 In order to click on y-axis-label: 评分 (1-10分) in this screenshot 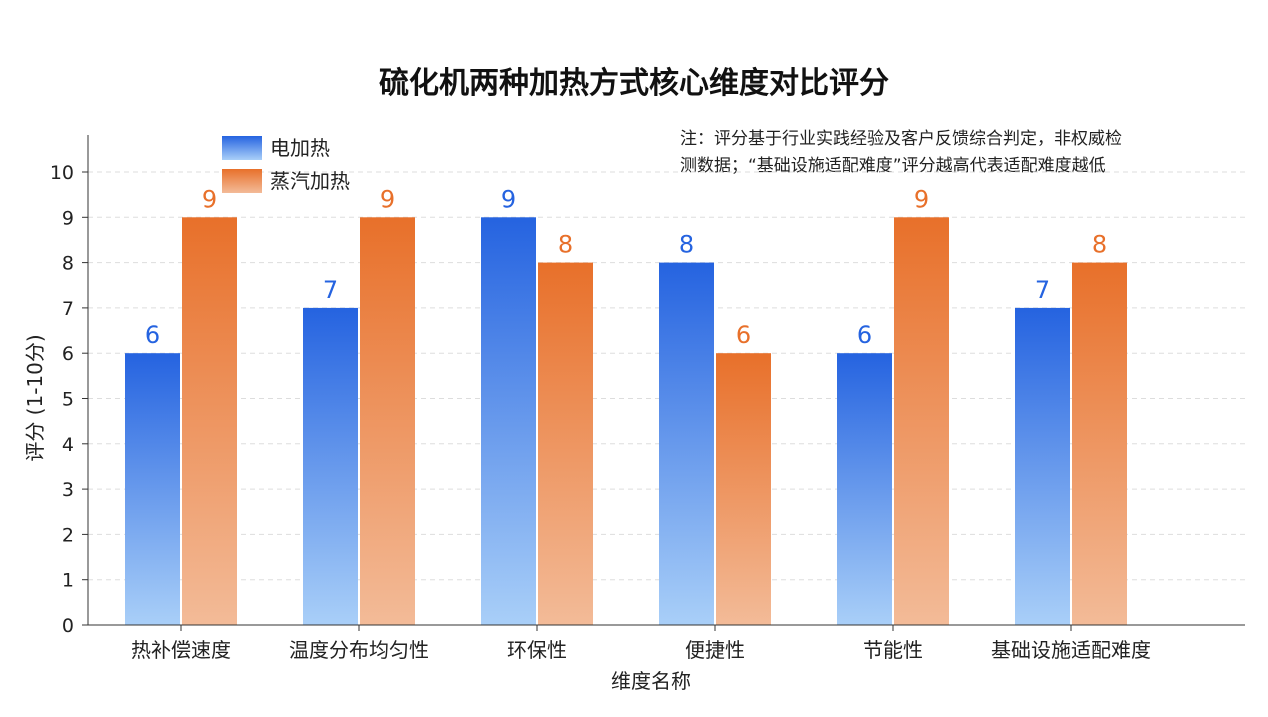, I will do `click(35, 397)`.